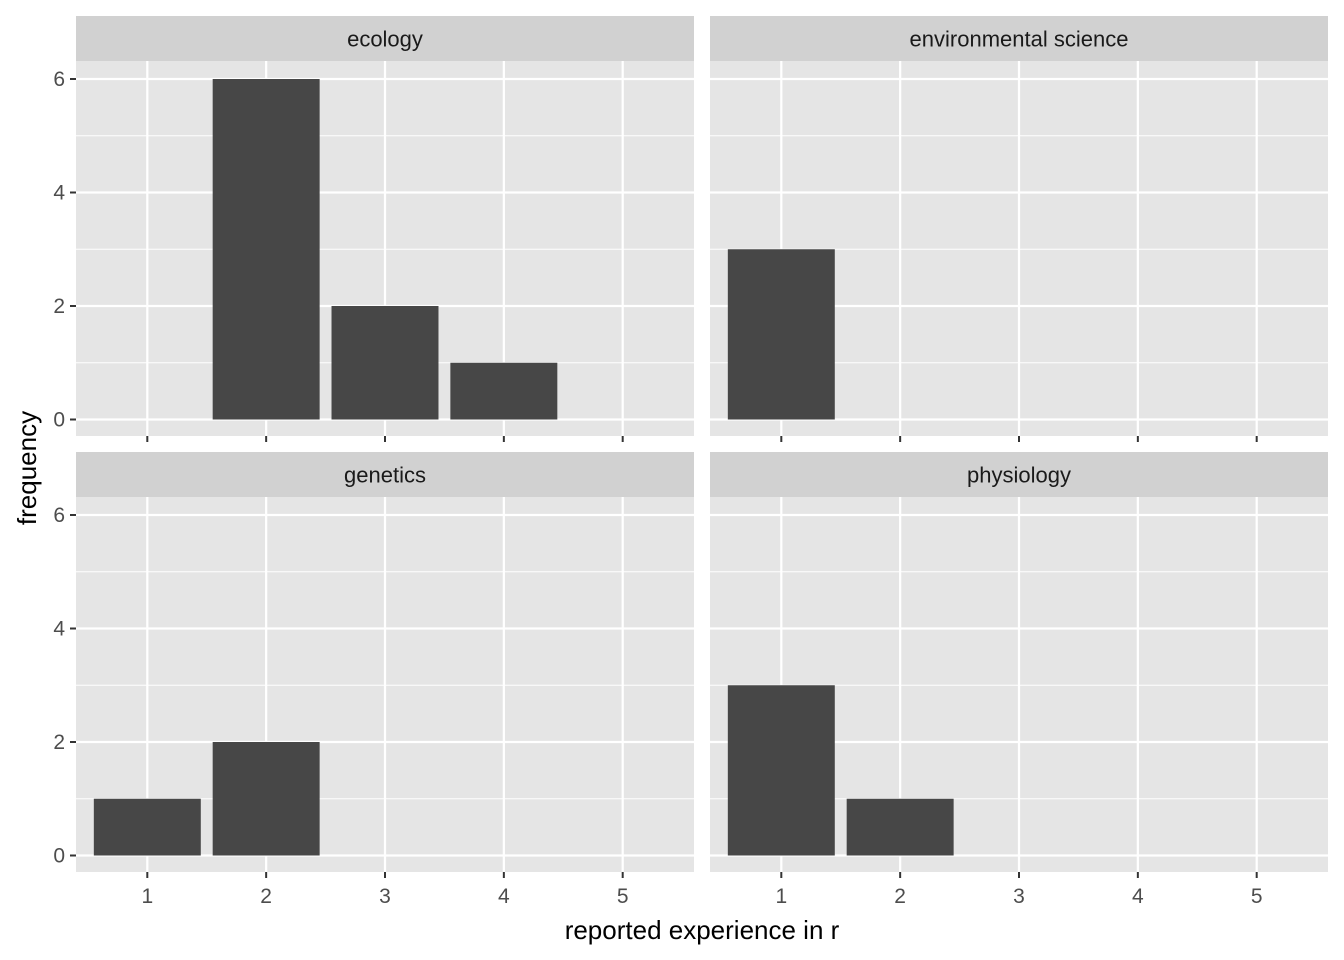 The image size is (1344, 960). Describe the element at coordinates (27, 468) in the screenshot. I see `y-axis-title: frequency` at that location.